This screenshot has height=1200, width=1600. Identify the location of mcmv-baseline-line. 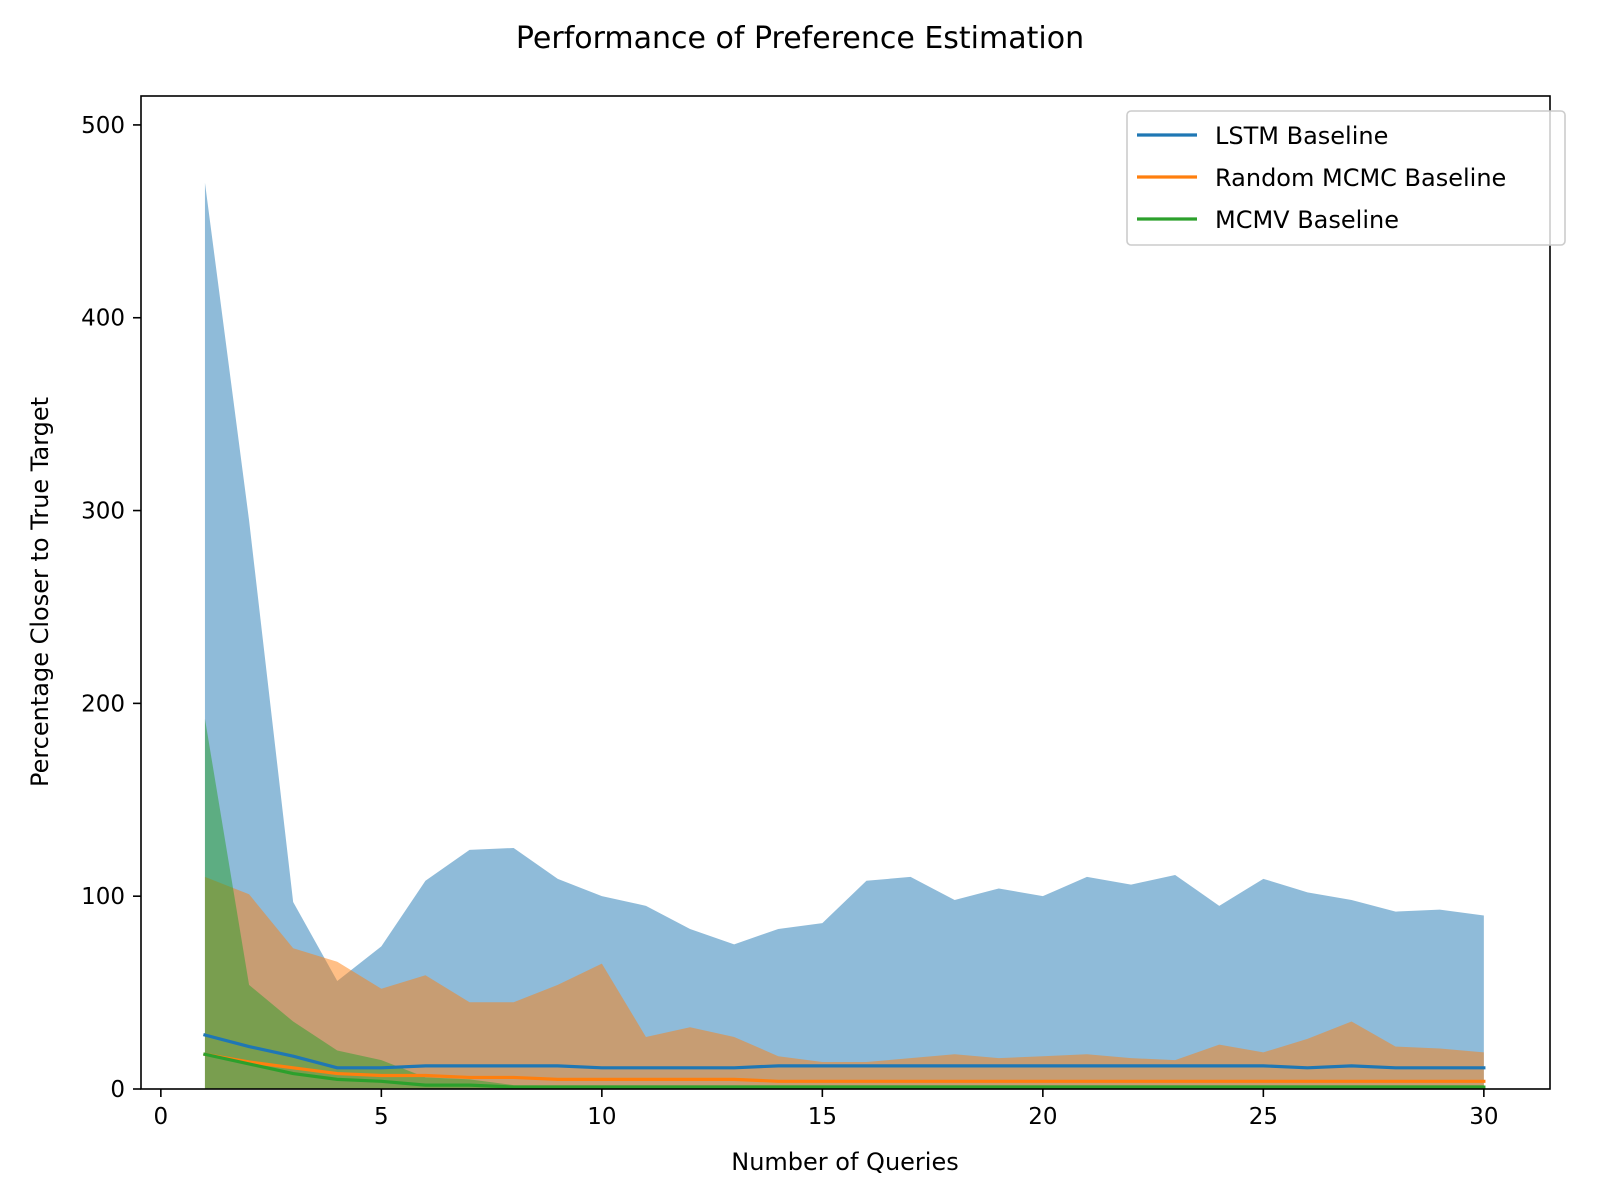
(844, 1070).